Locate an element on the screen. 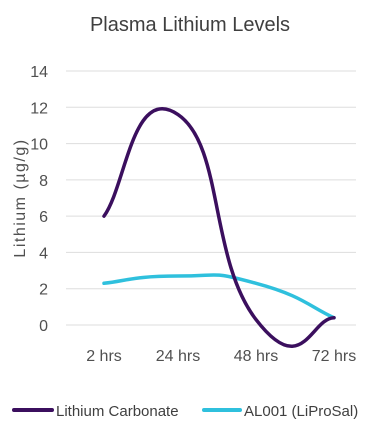  x-tick-label: 2 hrs is located at coordinates (104, 356).